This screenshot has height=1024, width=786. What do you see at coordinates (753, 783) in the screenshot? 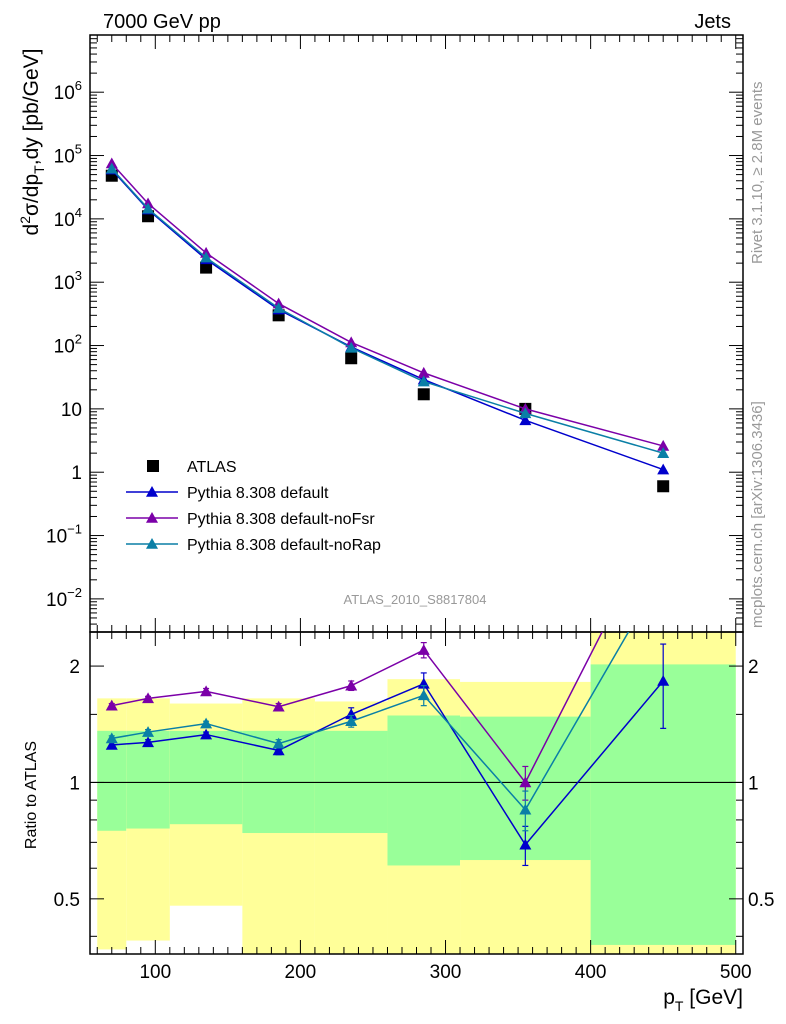
I see `ratio-y-tick-label-right: 1` at bounding box center [753, 783].